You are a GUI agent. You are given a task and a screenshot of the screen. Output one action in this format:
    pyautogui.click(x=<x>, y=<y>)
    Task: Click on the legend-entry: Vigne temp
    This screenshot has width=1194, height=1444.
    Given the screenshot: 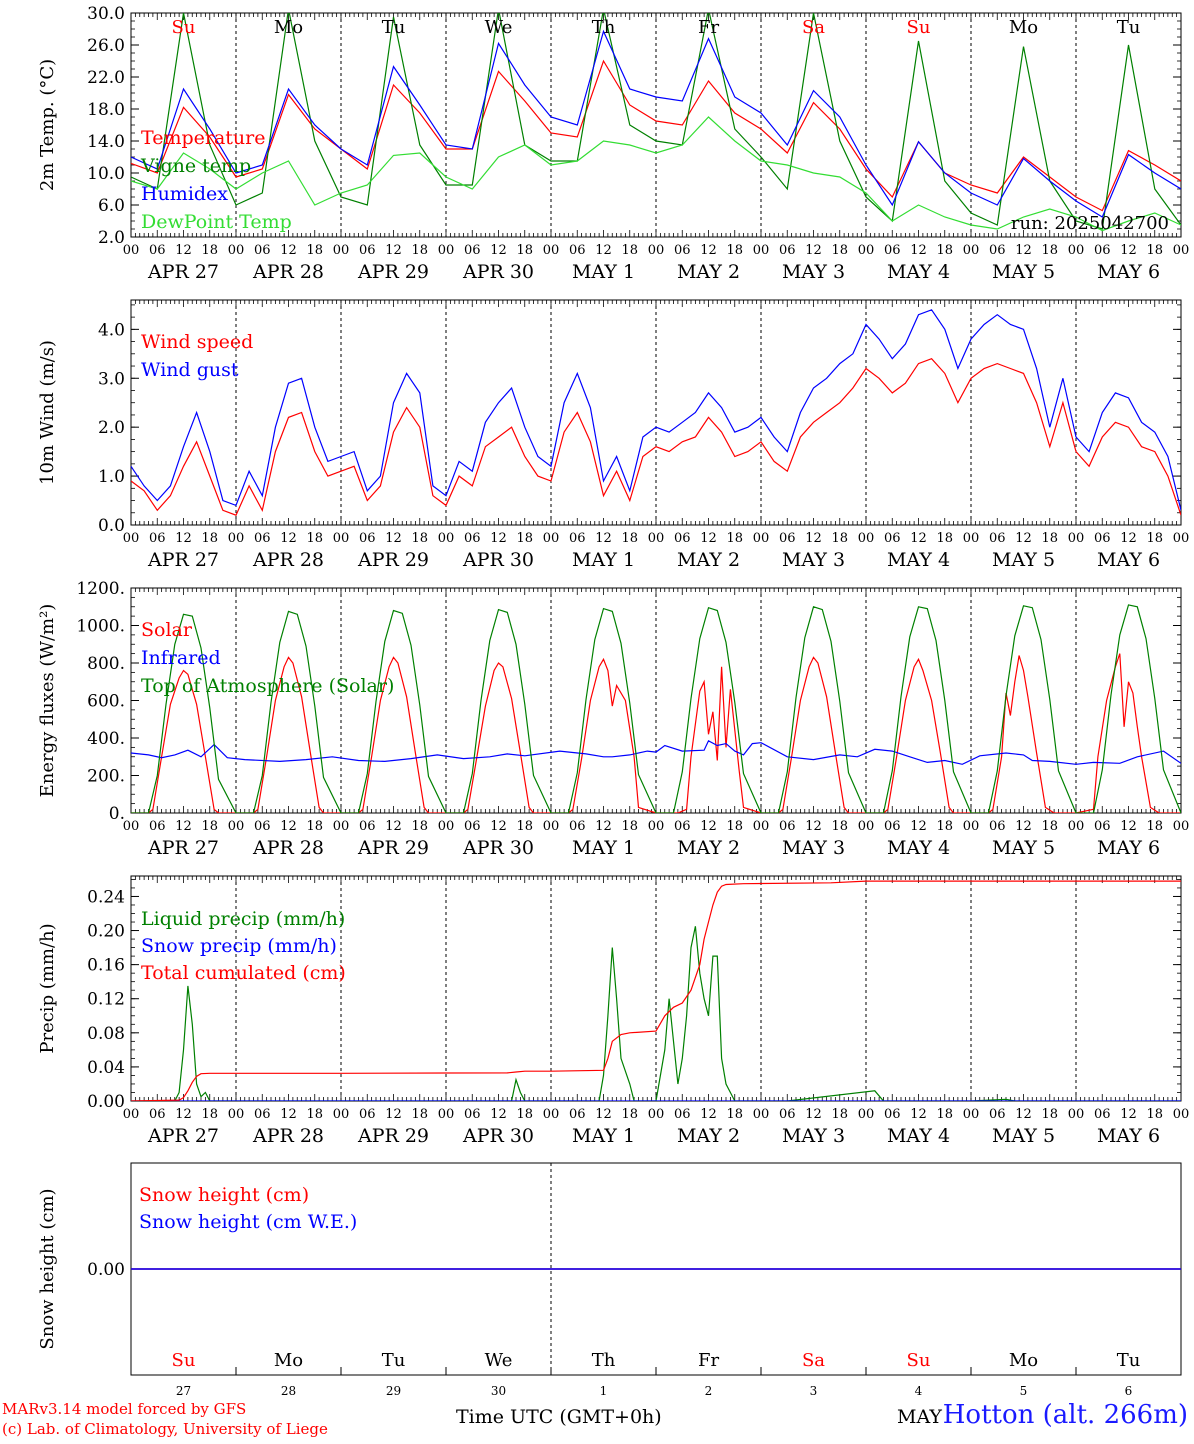 What is the action you would take?
    pyautogui.click(x=195, y=166)
    